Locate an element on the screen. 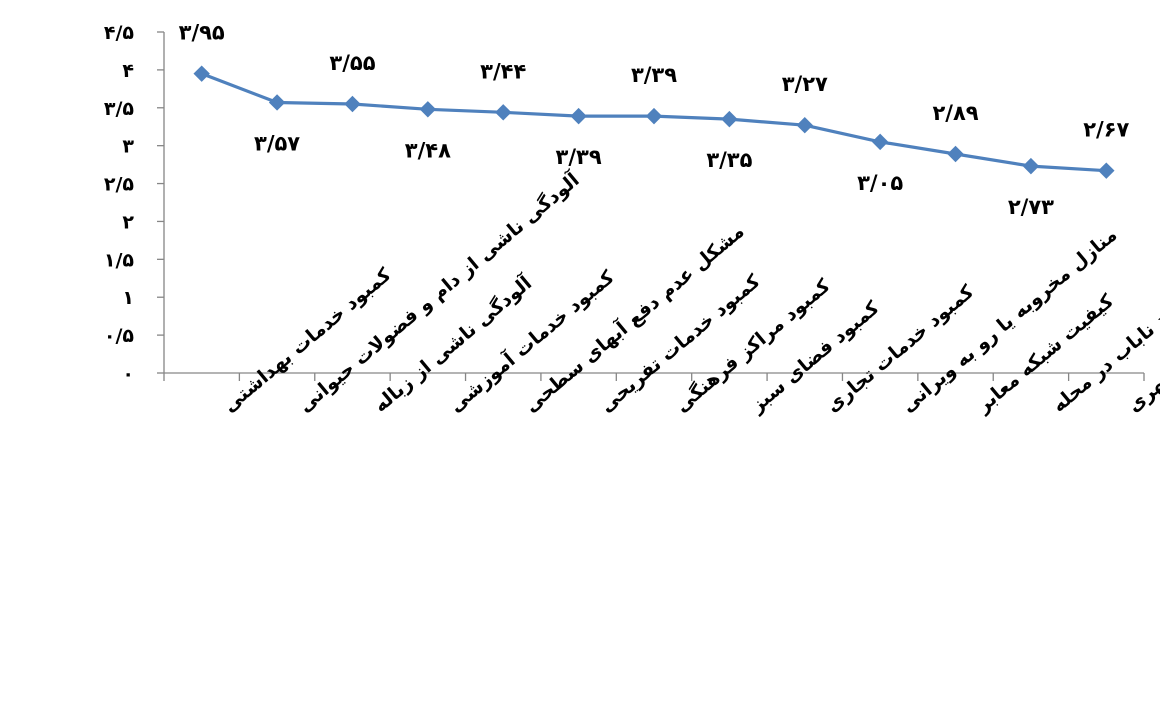 The image size is (1160, 727). y-tick-label: ۰/۵ is located at coordinates (119, 336).